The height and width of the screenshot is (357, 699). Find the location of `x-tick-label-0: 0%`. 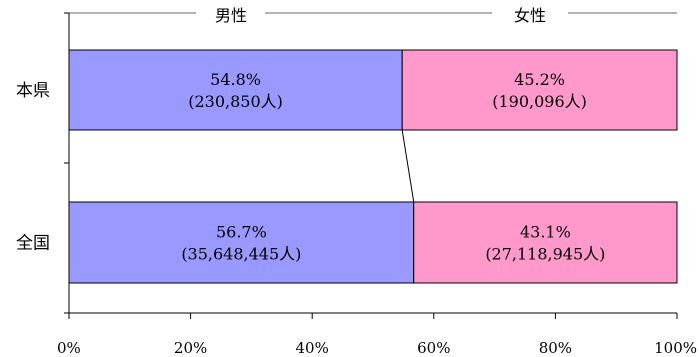

x-tick-label-0: 0% is located at coordinates (69, 348).